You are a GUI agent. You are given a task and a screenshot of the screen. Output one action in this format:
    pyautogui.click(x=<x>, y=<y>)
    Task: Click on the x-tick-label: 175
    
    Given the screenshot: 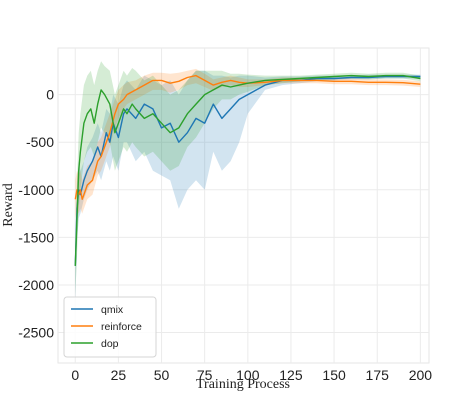 What is the action you would take?
    pyautogui.click(x=378, y=375)
    